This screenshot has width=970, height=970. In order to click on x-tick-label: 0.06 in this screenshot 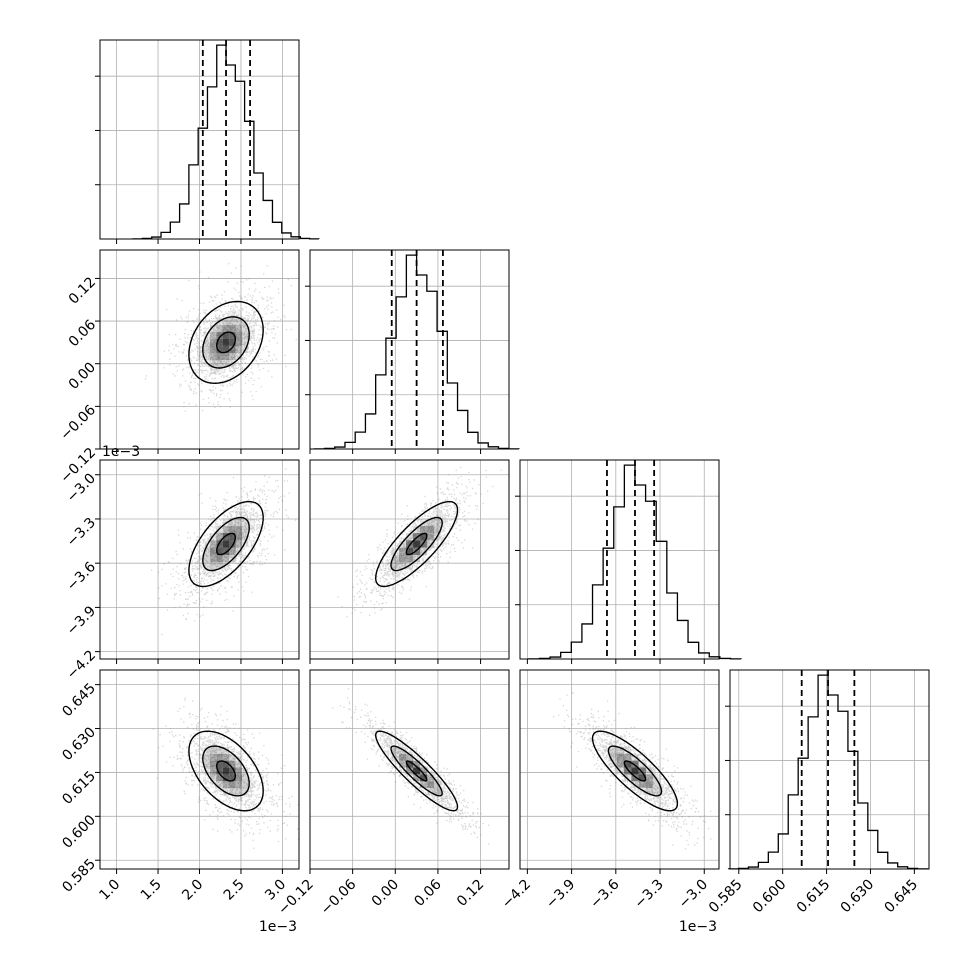, I will do `click(427, 892)`.